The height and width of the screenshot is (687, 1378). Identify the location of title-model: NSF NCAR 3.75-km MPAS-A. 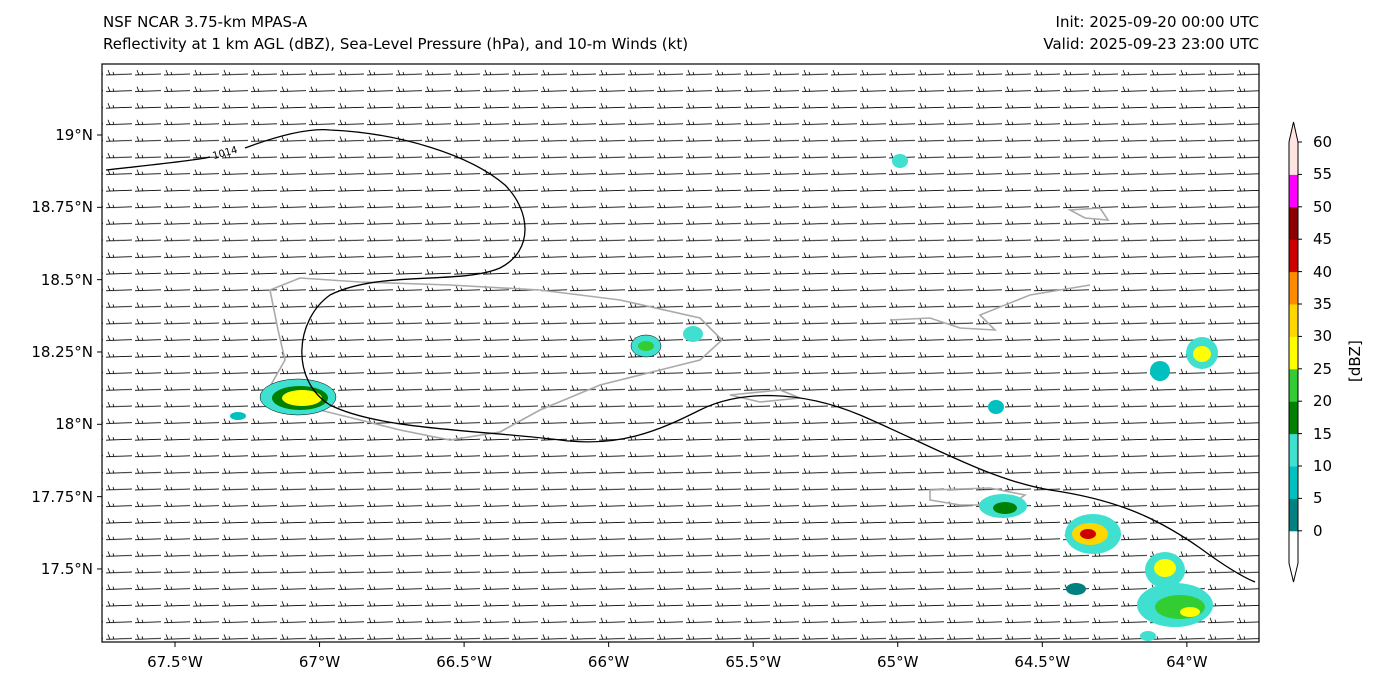
(205, 22).